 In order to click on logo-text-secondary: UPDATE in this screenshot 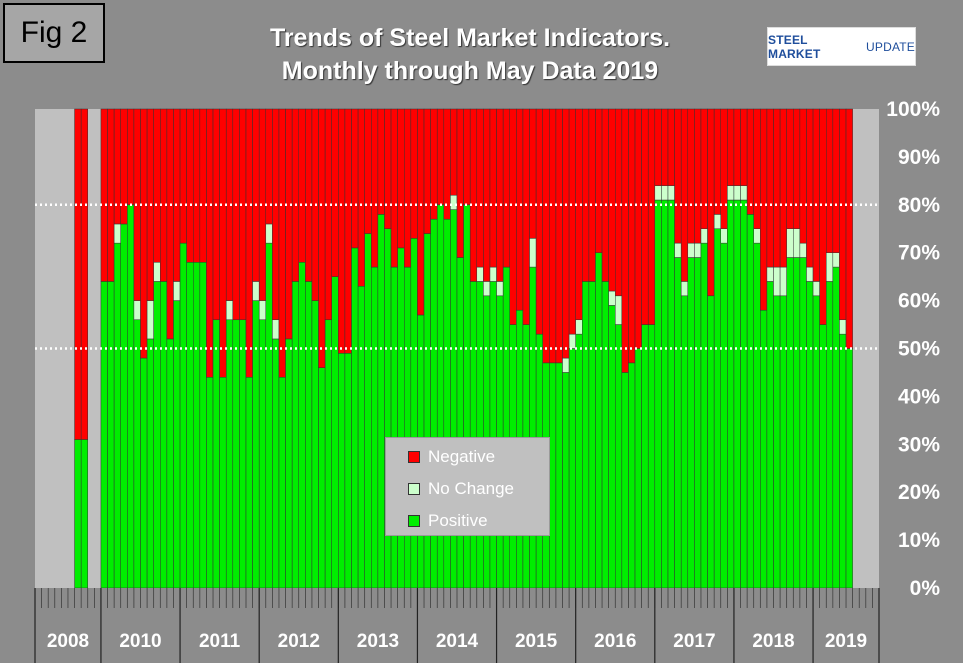, I will do `click(890, 46)`.